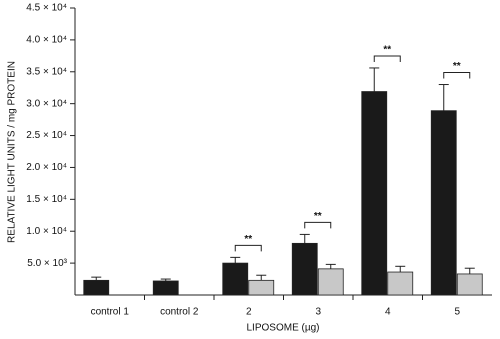  What do you see at coordinates (46, 135) in the screenshot?
I see `y-tick-label: 2.5 × 10⁴` at bounding box center [46, 135].